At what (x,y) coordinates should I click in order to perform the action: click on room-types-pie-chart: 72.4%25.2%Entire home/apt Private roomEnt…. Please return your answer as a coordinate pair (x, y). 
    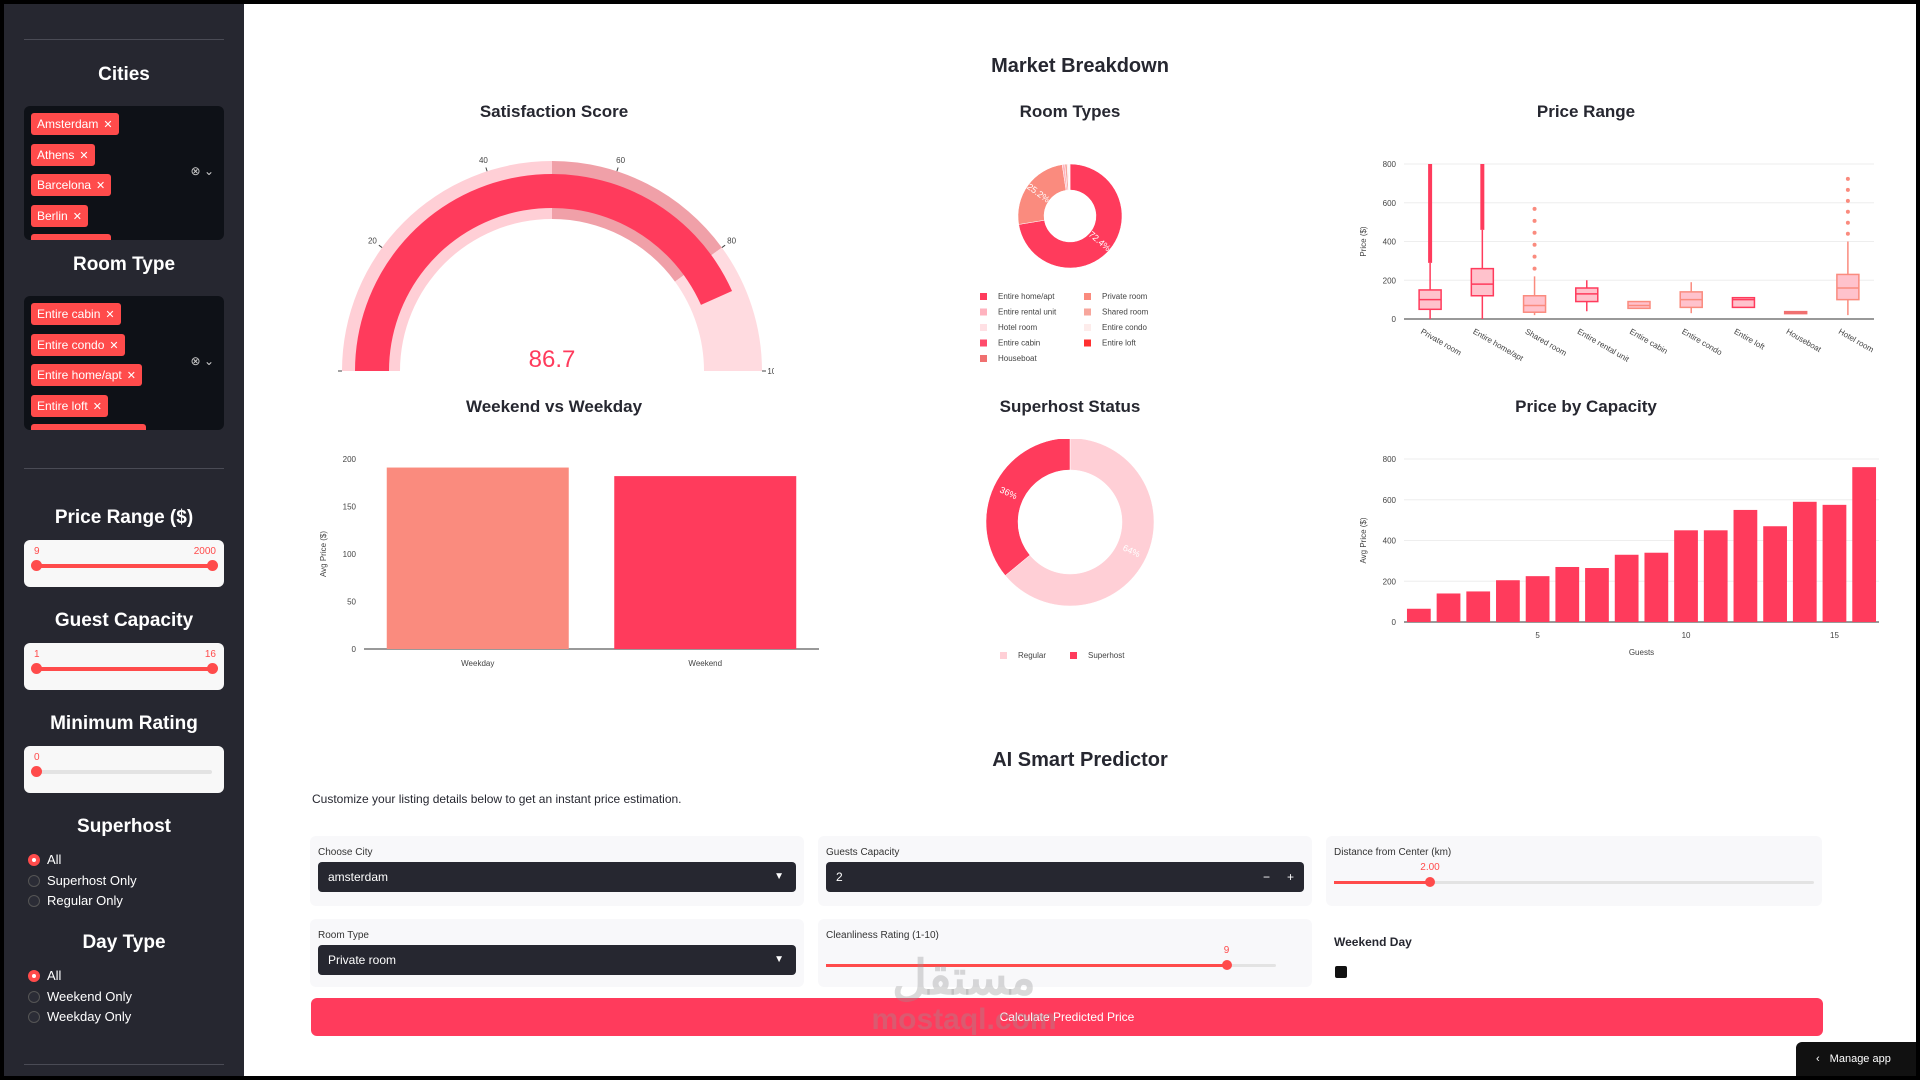
    Looking at the image, I should click on (1064, 263).